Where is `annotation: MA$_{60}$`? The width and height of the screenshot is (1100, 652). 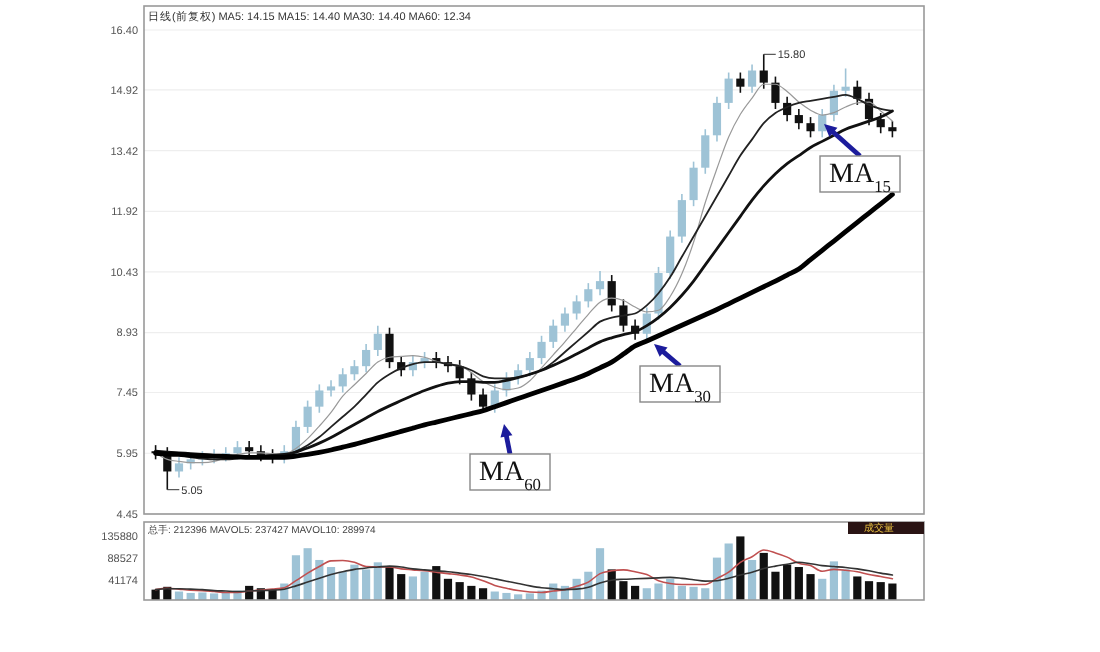
annotation: MA$_{60}$ is located at coordinates (510, 475).